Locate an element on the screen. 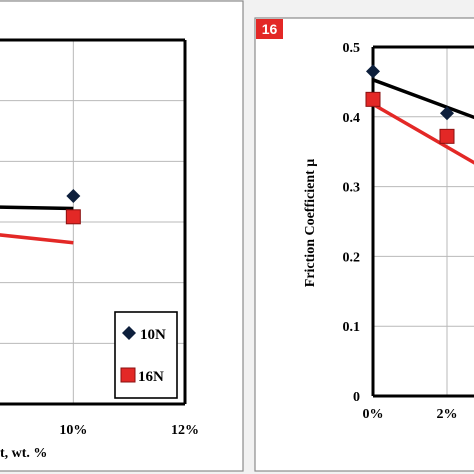 The image size is (474, 474). y-tick-label: 0.5 is located at coordinates (352, 48).